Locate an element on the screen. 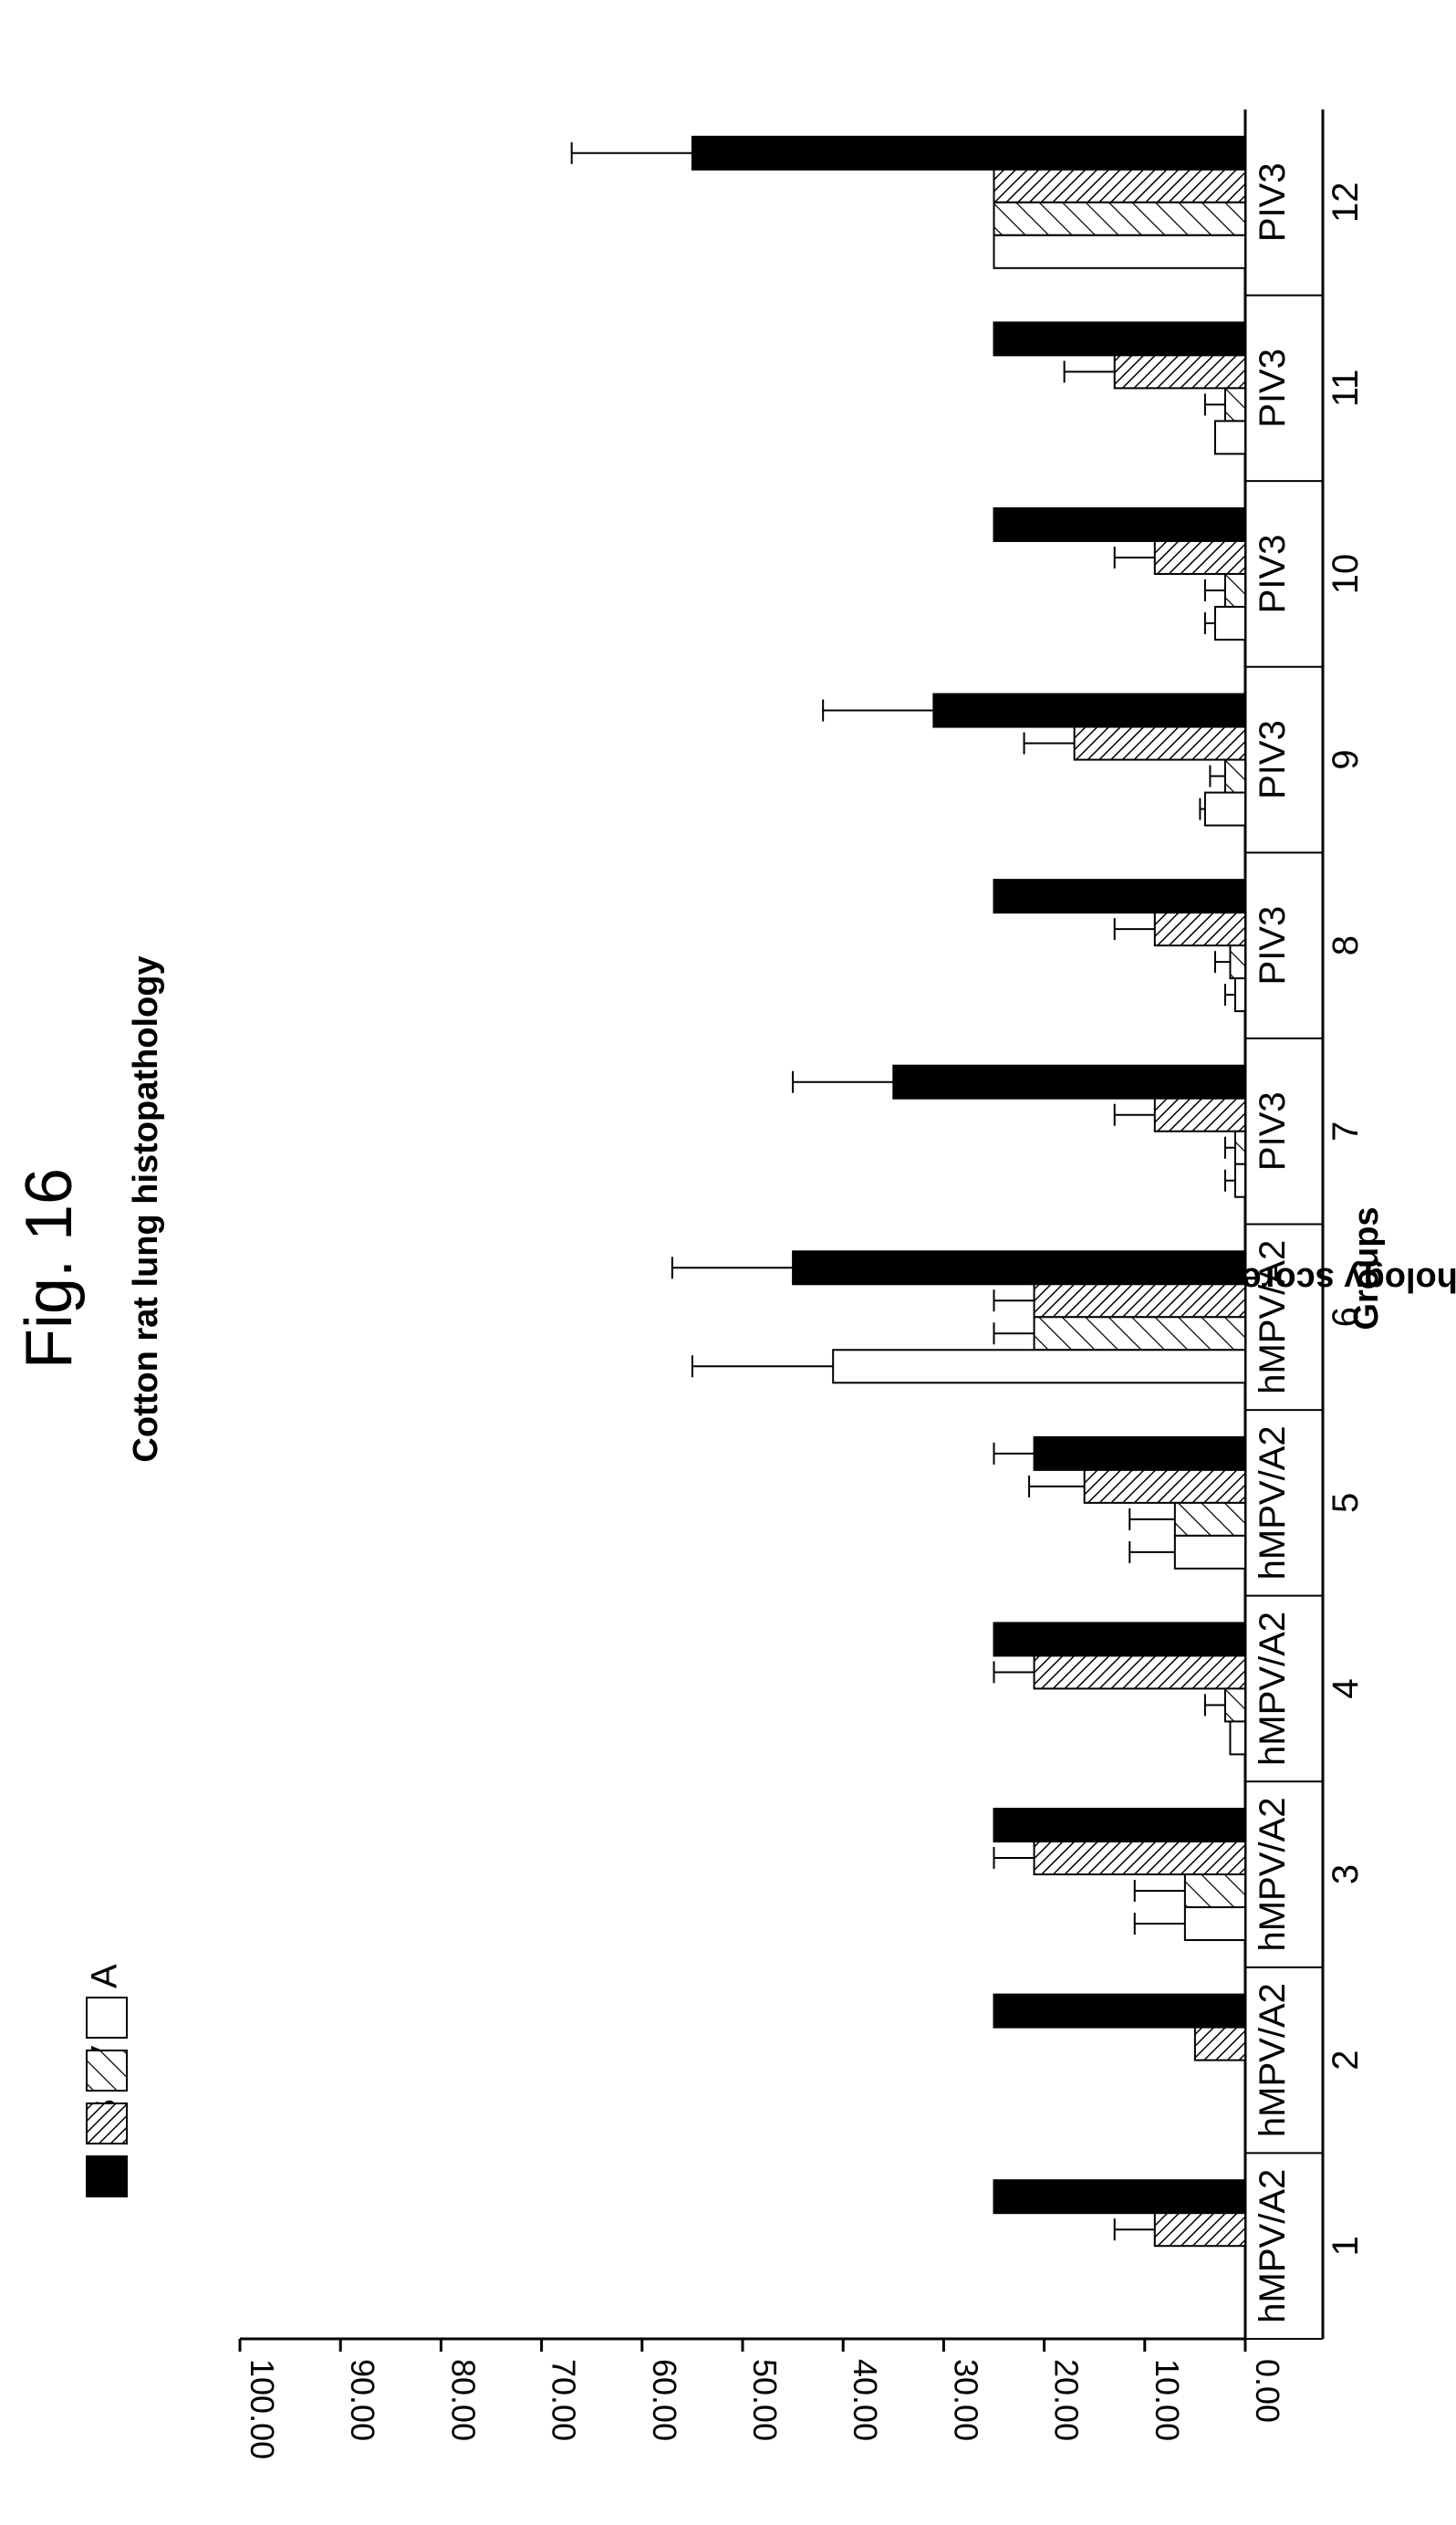 The image size is (1456, 2525). legend-swatch-ip is located at coordinates (107, 2071).